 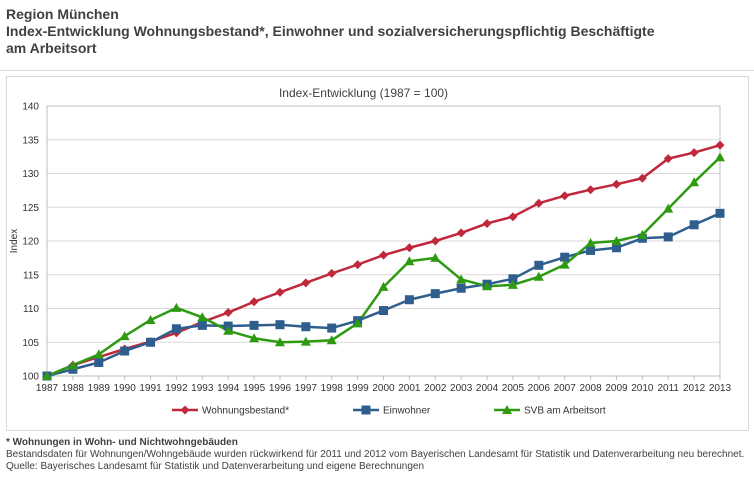 What do you see at coordinates (150, 388) in the screenshot?
I see `x-tick-label: 1991` at bounding box center [150, 388].